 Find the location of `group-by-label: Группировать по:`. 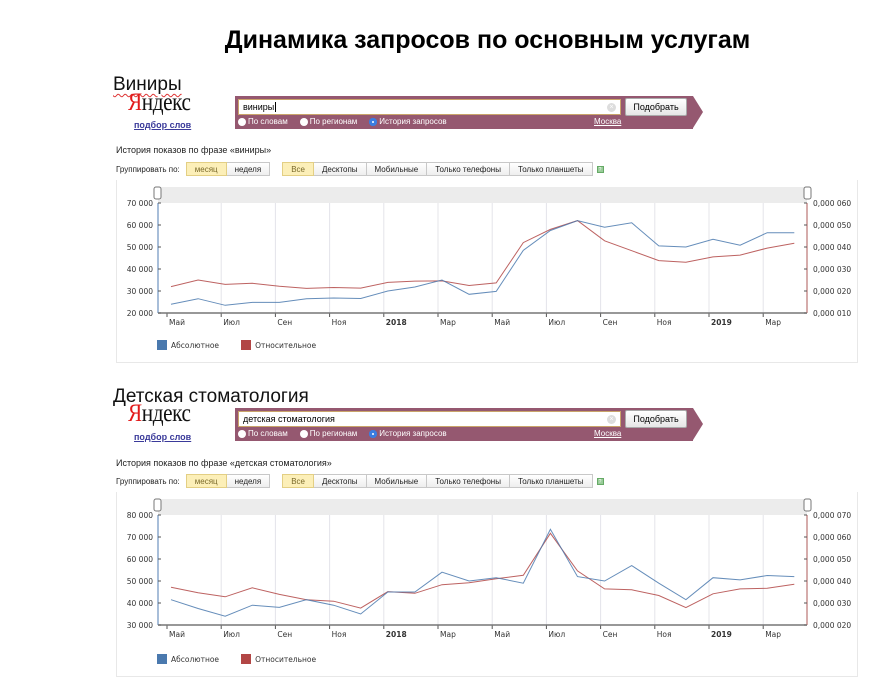

group-by-label: Группировать по: is located at coordinates (148, 169).